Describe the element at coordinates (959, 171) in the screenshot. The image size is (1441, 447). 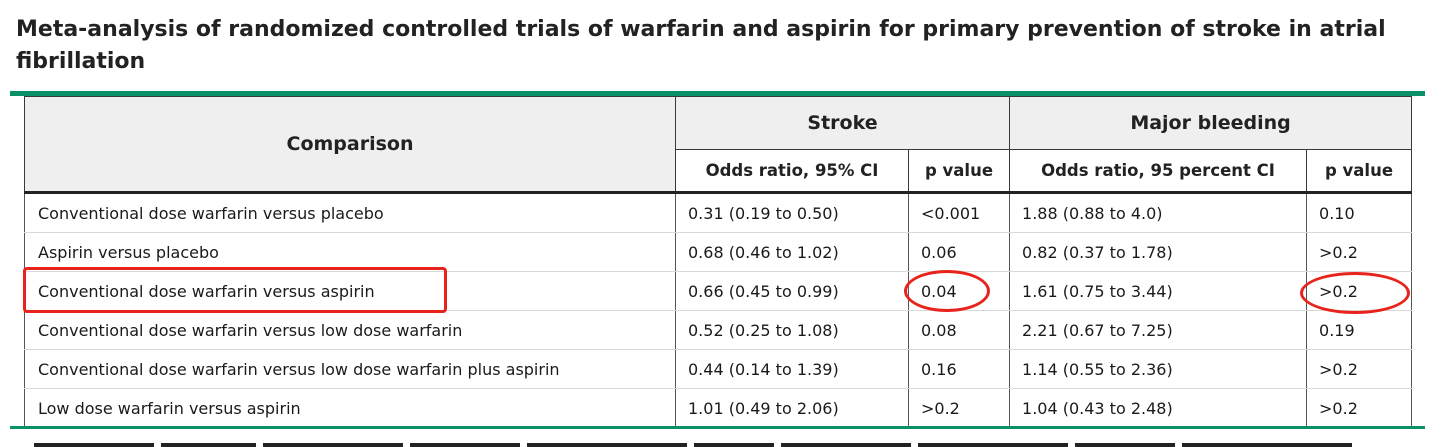
I see `header-stroke-p-value: p value` at that location.